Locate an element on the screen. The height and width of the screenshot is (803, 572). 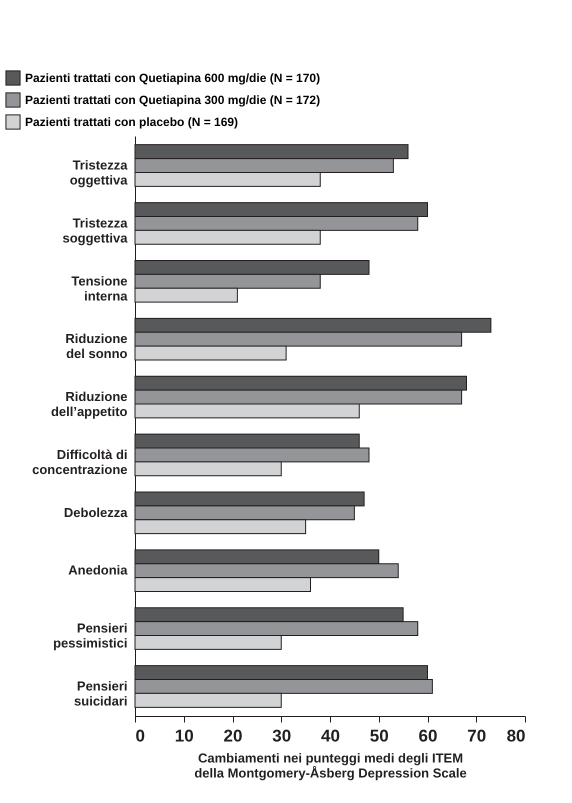
x-tick-label: 10 is located at coordinates (184, 736).